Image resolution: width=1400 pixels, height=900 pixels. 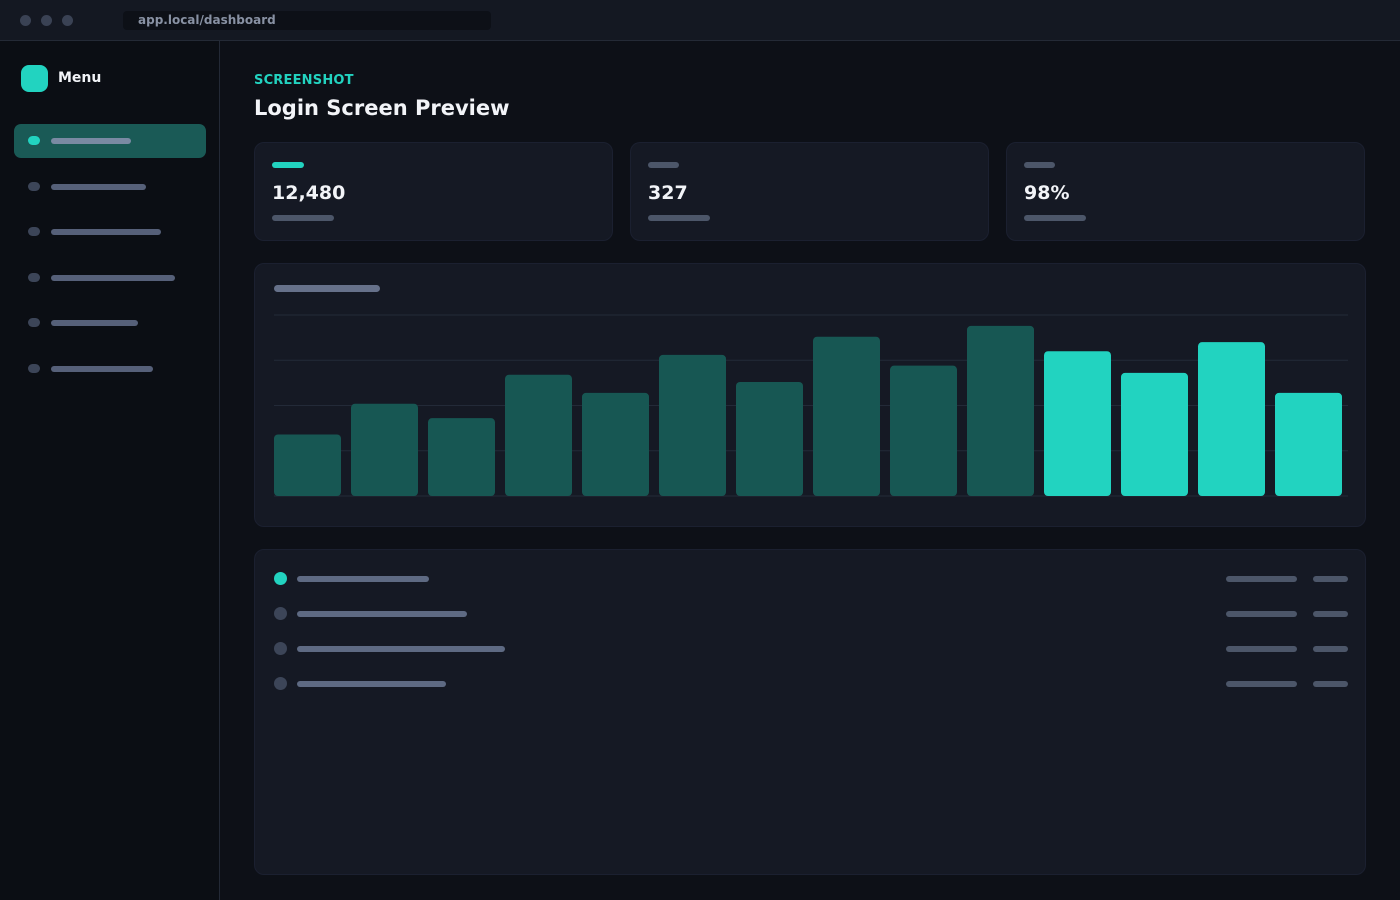 What do you see at coordinates (67, 20) in the screenshot?
I see `window-maximize-dot` at bounding box center [67, 20].